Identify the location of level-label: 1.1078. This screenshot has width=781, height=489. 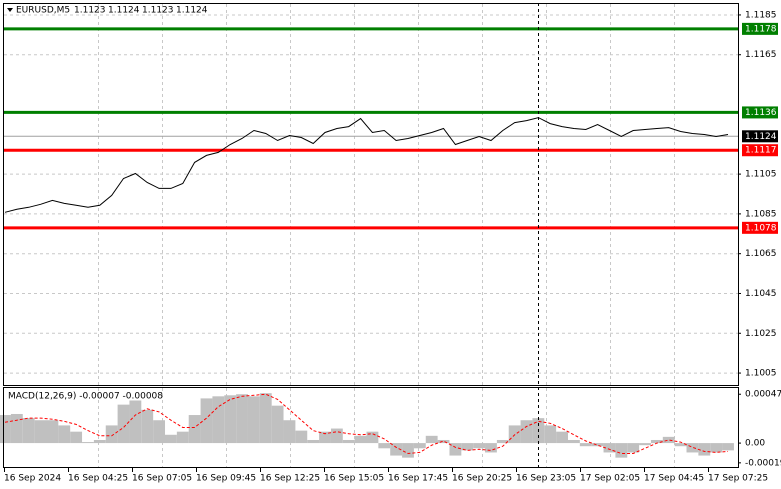
(761, 228).